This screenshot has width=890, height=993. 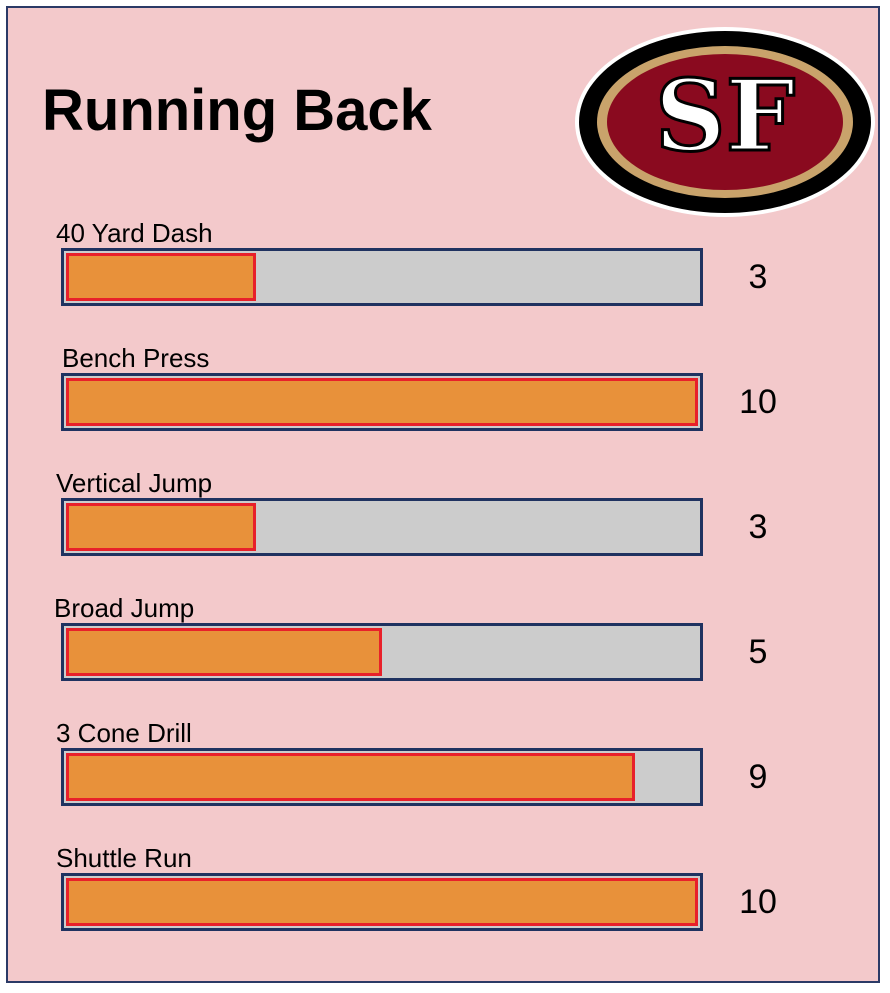 I want to click on metric-value-shuttle-run: 10, so click(x=758, y=902).